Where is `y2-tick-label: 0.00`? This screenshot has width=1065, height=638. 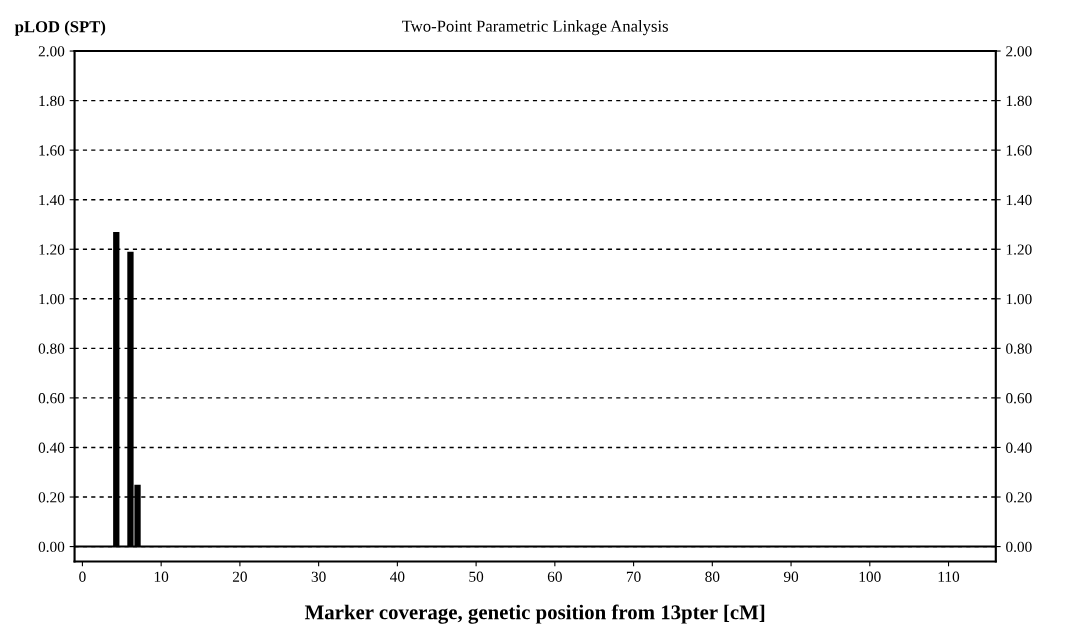 y2-tick-label: 0.00 is located at coordinates (1019, 547).